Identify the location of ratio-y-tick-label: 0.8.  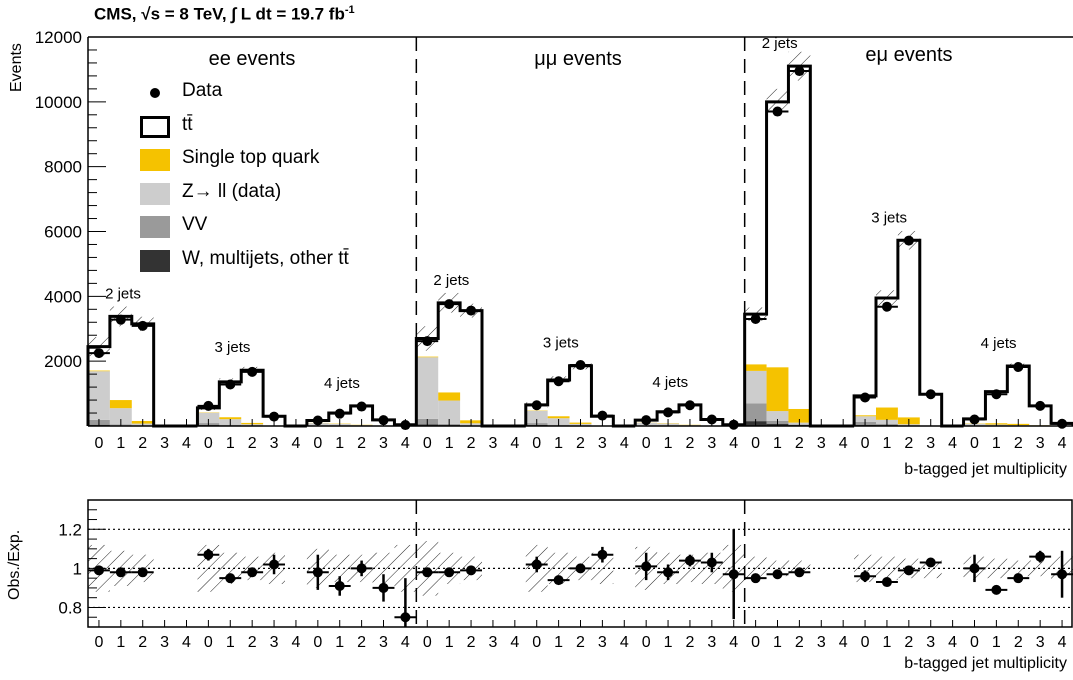
(70, 607).